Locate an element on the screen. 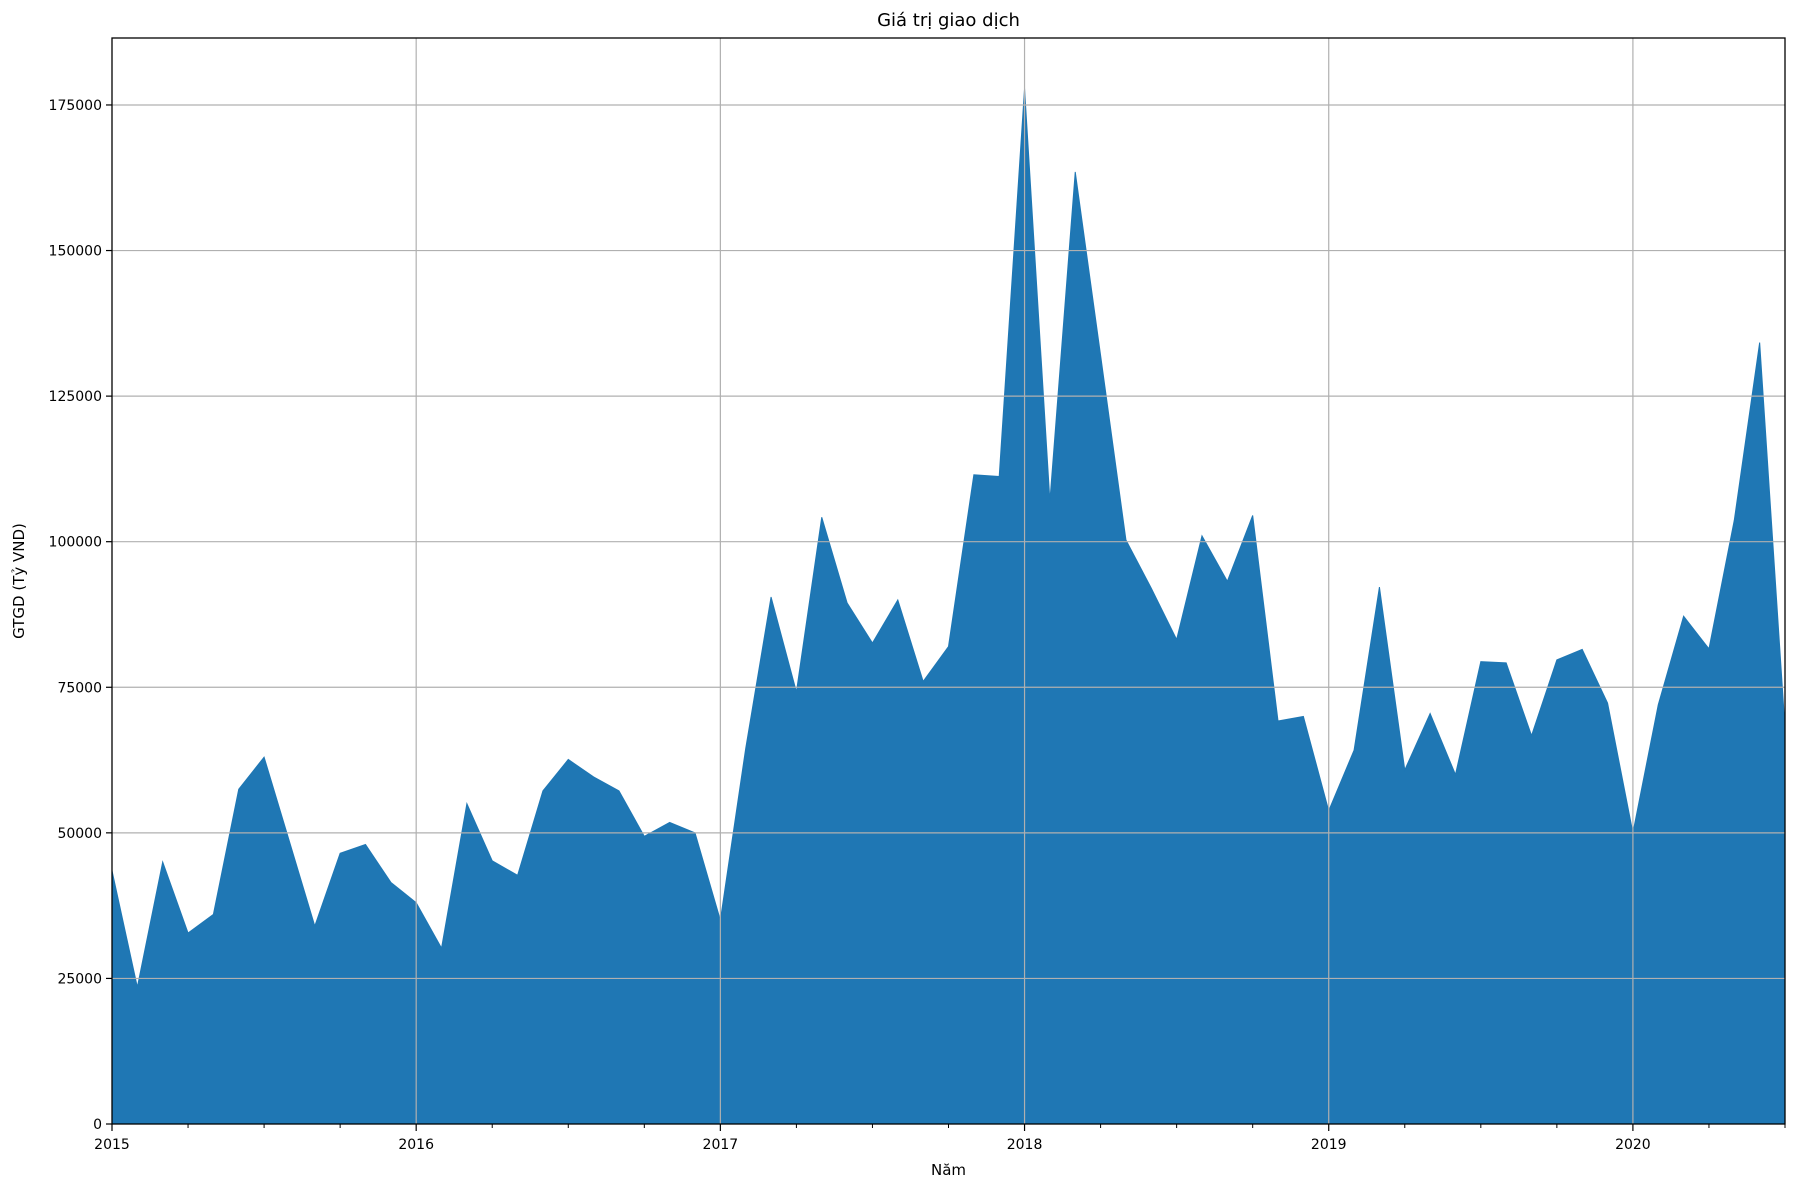  x-tick-label: 2019 is located at coordinates (1329, 1145).